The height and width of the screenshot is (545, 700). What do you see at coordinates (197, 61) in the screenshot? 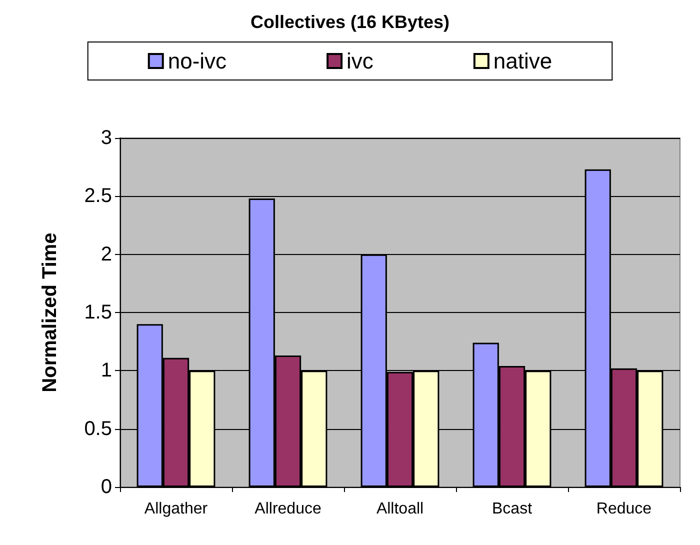
I see `legend-label: no-ivc` at bounding box center [197, 61].